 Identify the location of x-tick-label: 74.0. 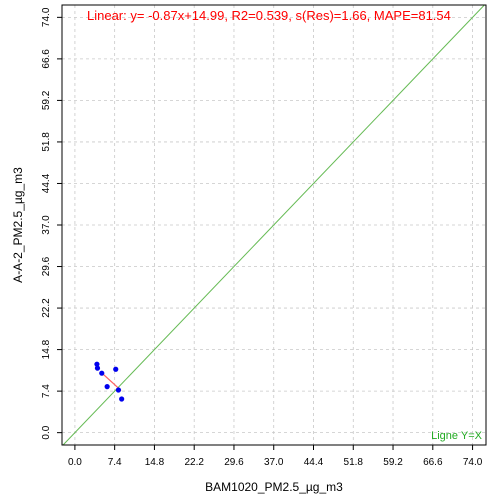
(473, 462).